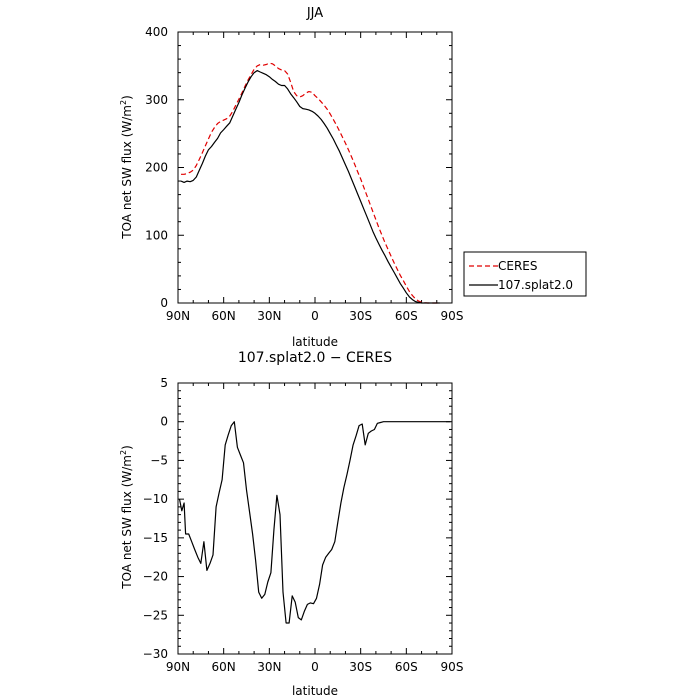 The image size is (700, 700). Describe the element at coordinates (123, 452) in the screenshot. I see `bottom-ylabel-sup: 2` at that location.